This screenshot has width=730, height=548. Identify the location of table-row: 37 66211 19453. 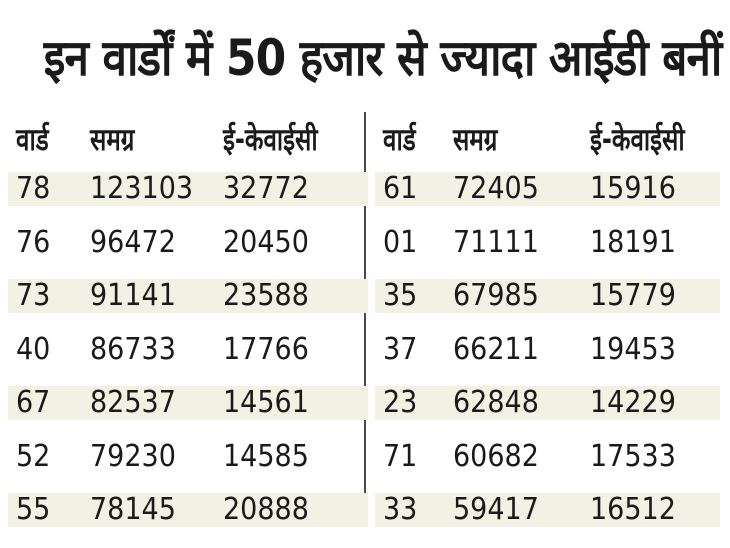
(547, 349).